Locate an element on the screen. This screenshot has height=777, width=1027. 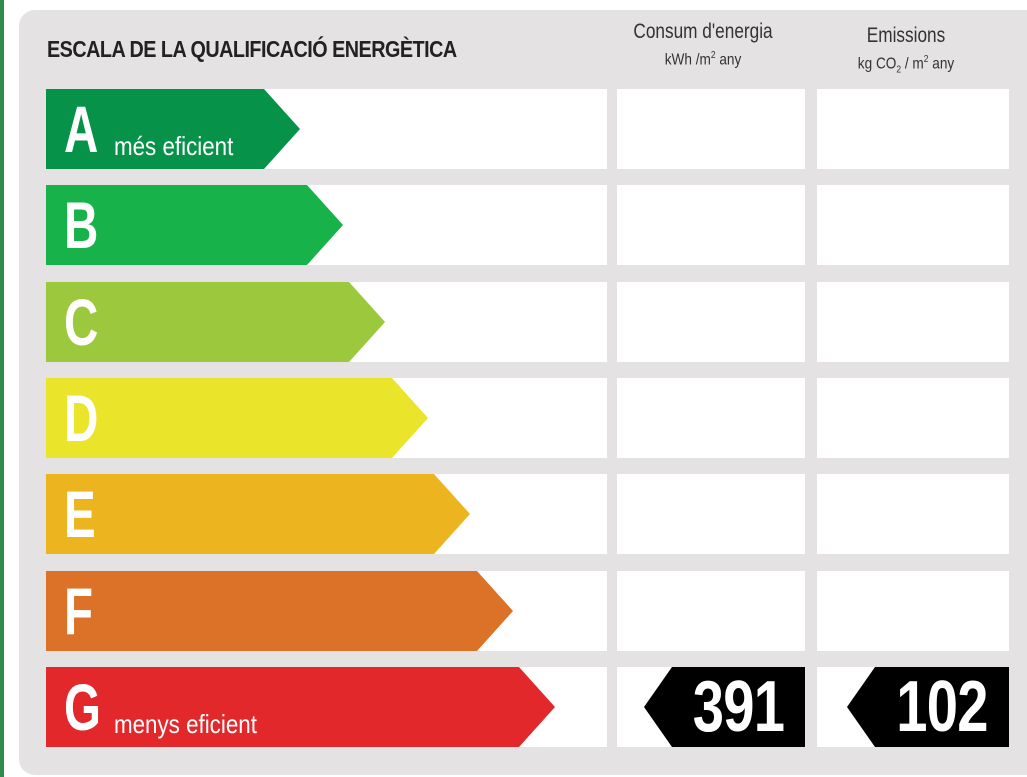
energy-rating-badge-value: 391 is located at coordinates (738, 707).